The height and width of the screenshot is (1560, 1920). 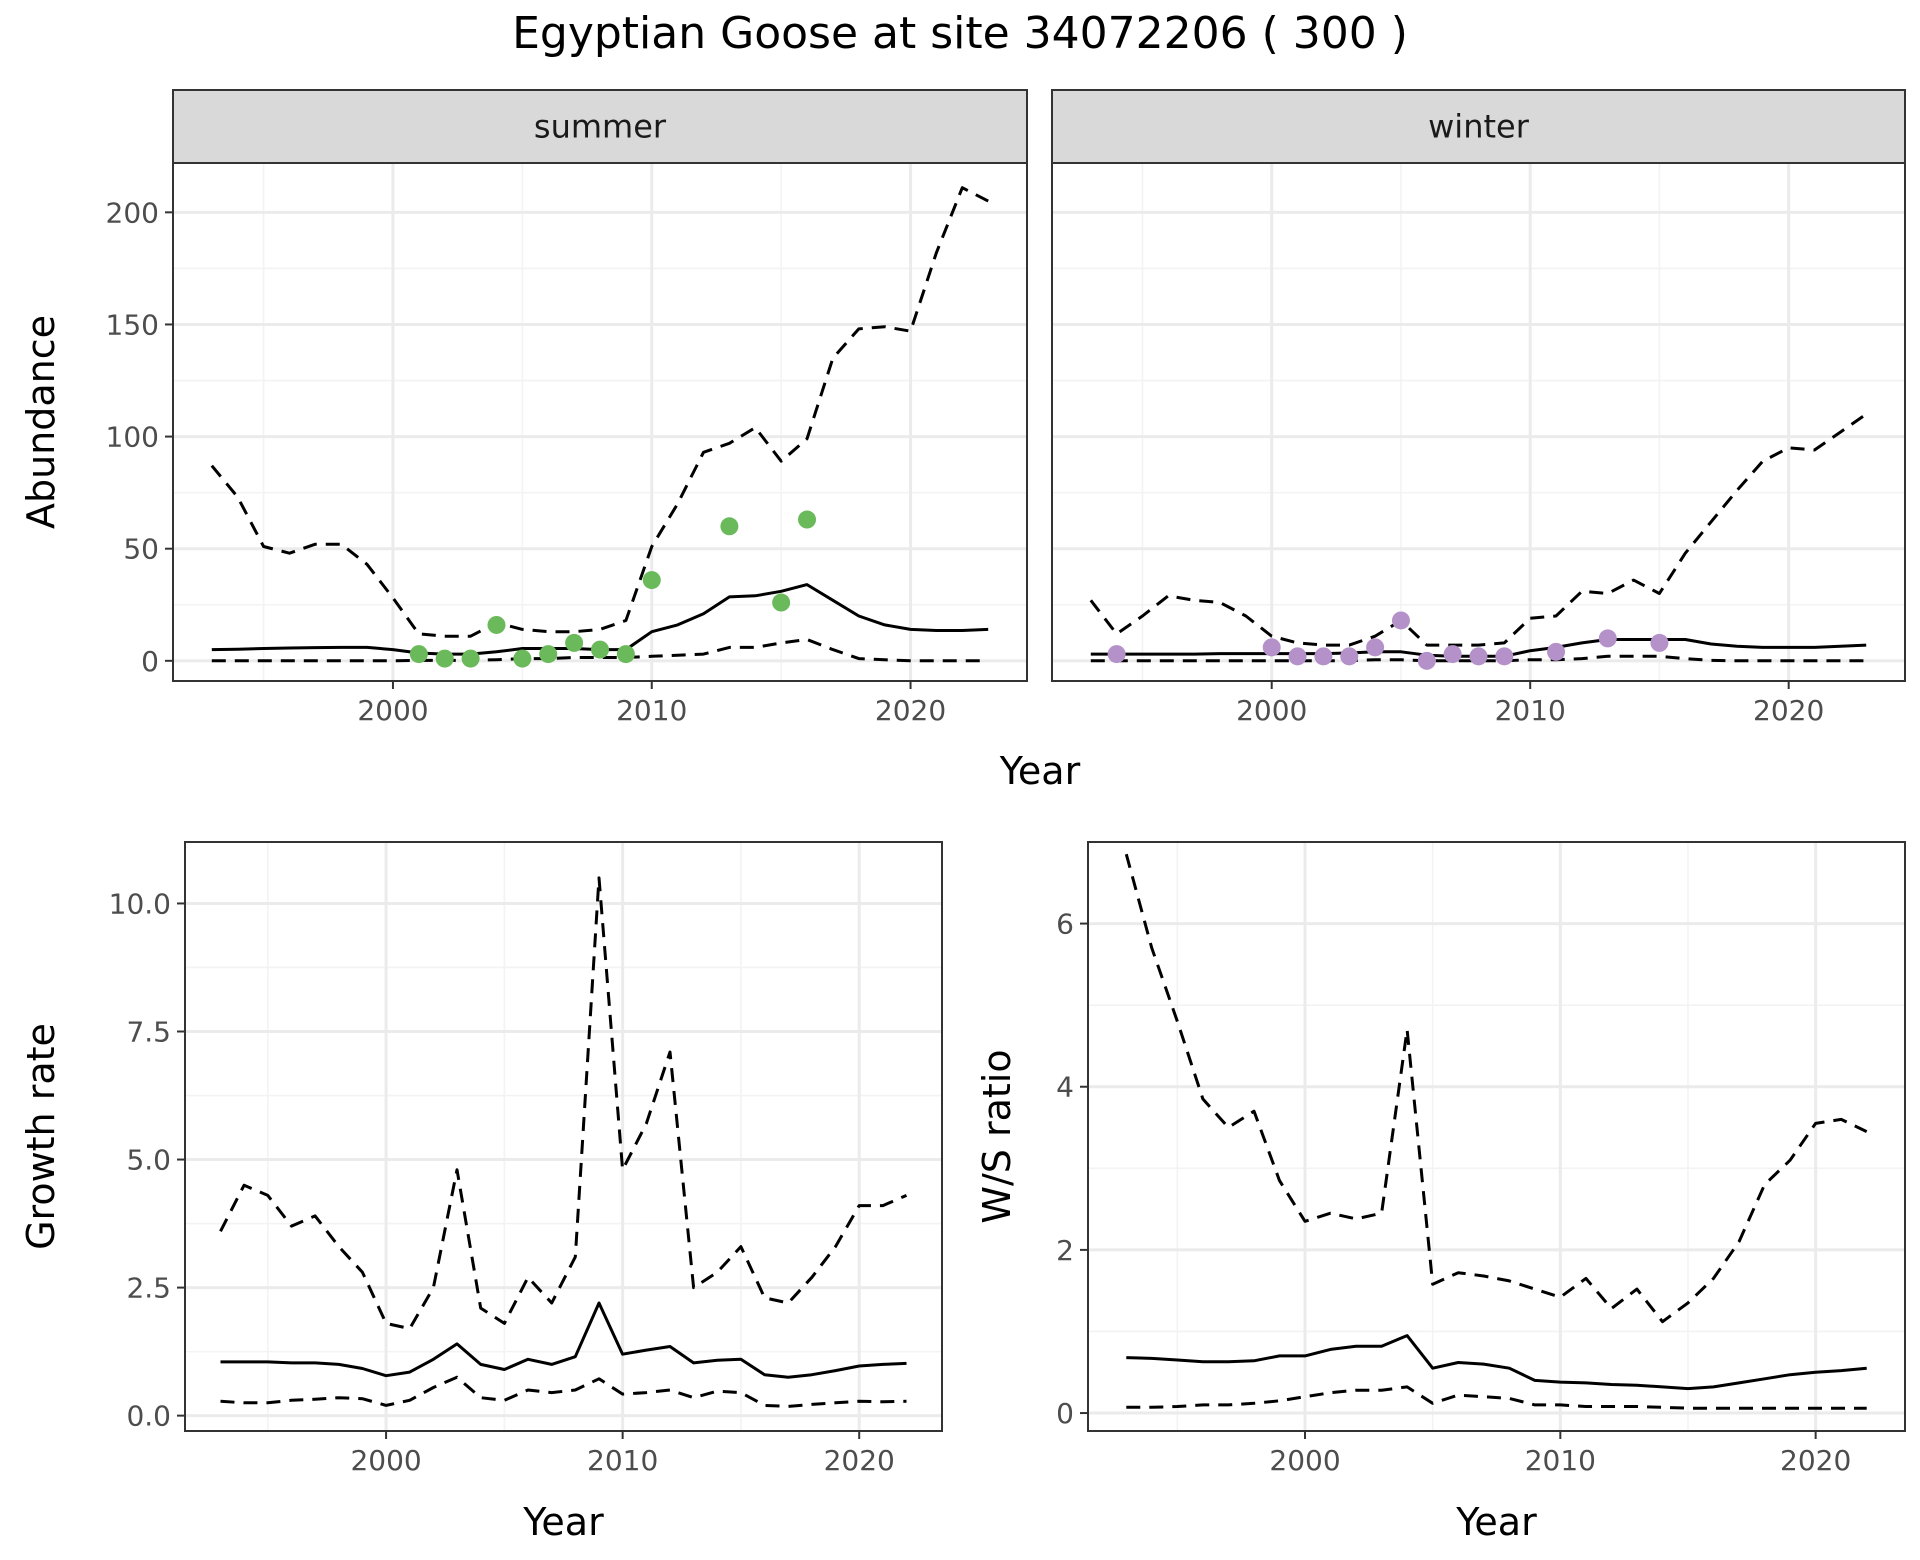 I want to click on abundance-x-axis-title: Year, so click(x=1040, y=771).